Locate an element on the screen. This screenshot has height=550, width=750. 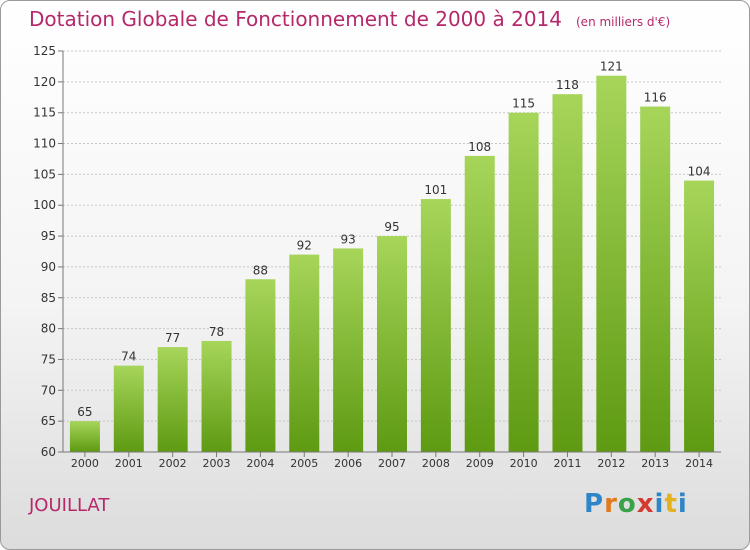
y-tick-label: 60 is located at coordinates (48, 452).